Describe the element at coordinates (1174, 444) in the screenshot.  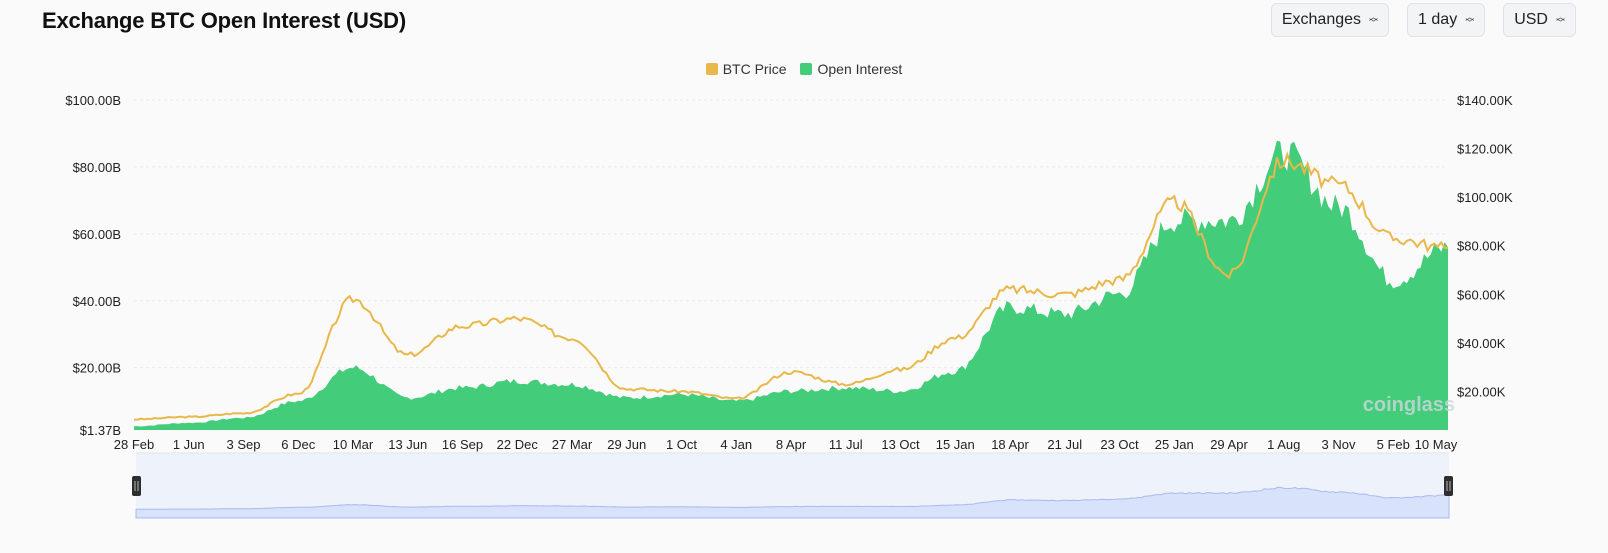
I see `x-axis-tick-label: 25 Jan` at that location.